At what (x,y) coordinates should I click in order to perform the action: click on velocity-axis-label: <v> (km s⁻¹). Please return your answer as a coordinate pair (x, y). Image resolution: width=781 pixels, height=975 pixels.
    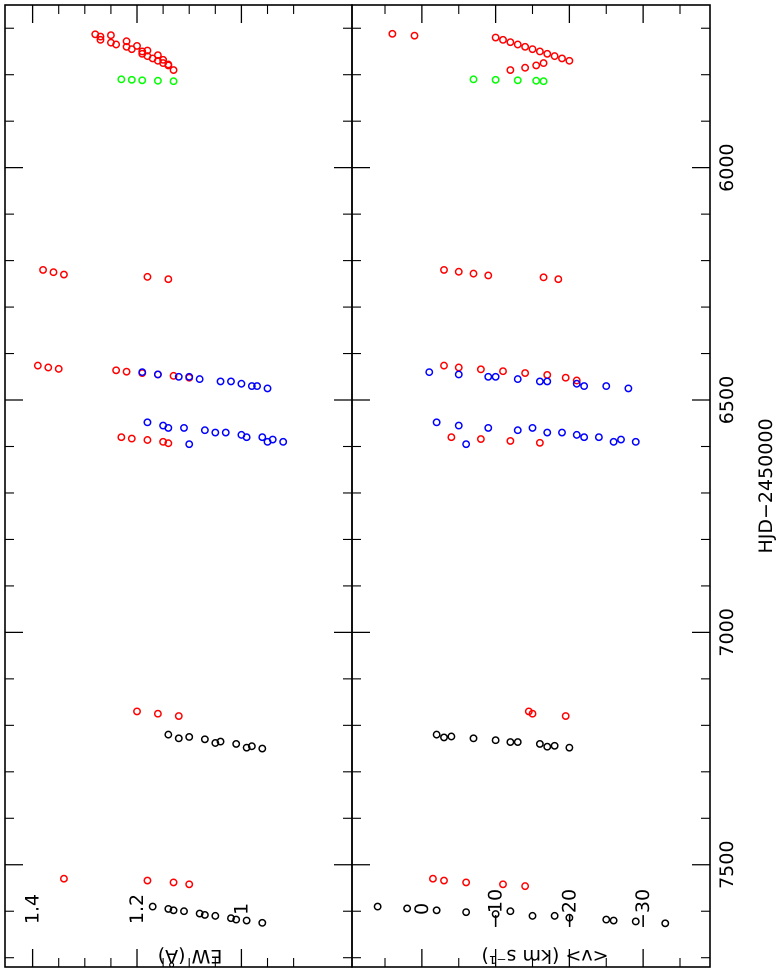
    Looking at the image, I should click on (544, 956).